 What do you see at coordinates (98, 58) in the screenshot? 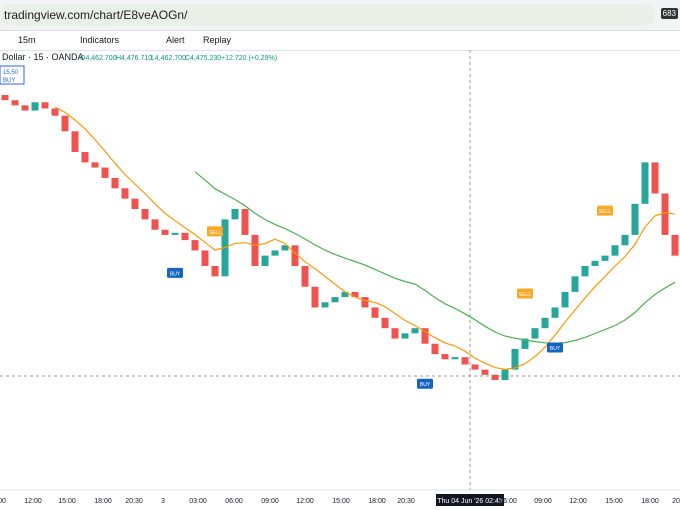
I see `ohlc-open: O4,462.700` at bounding box center [98, 58].